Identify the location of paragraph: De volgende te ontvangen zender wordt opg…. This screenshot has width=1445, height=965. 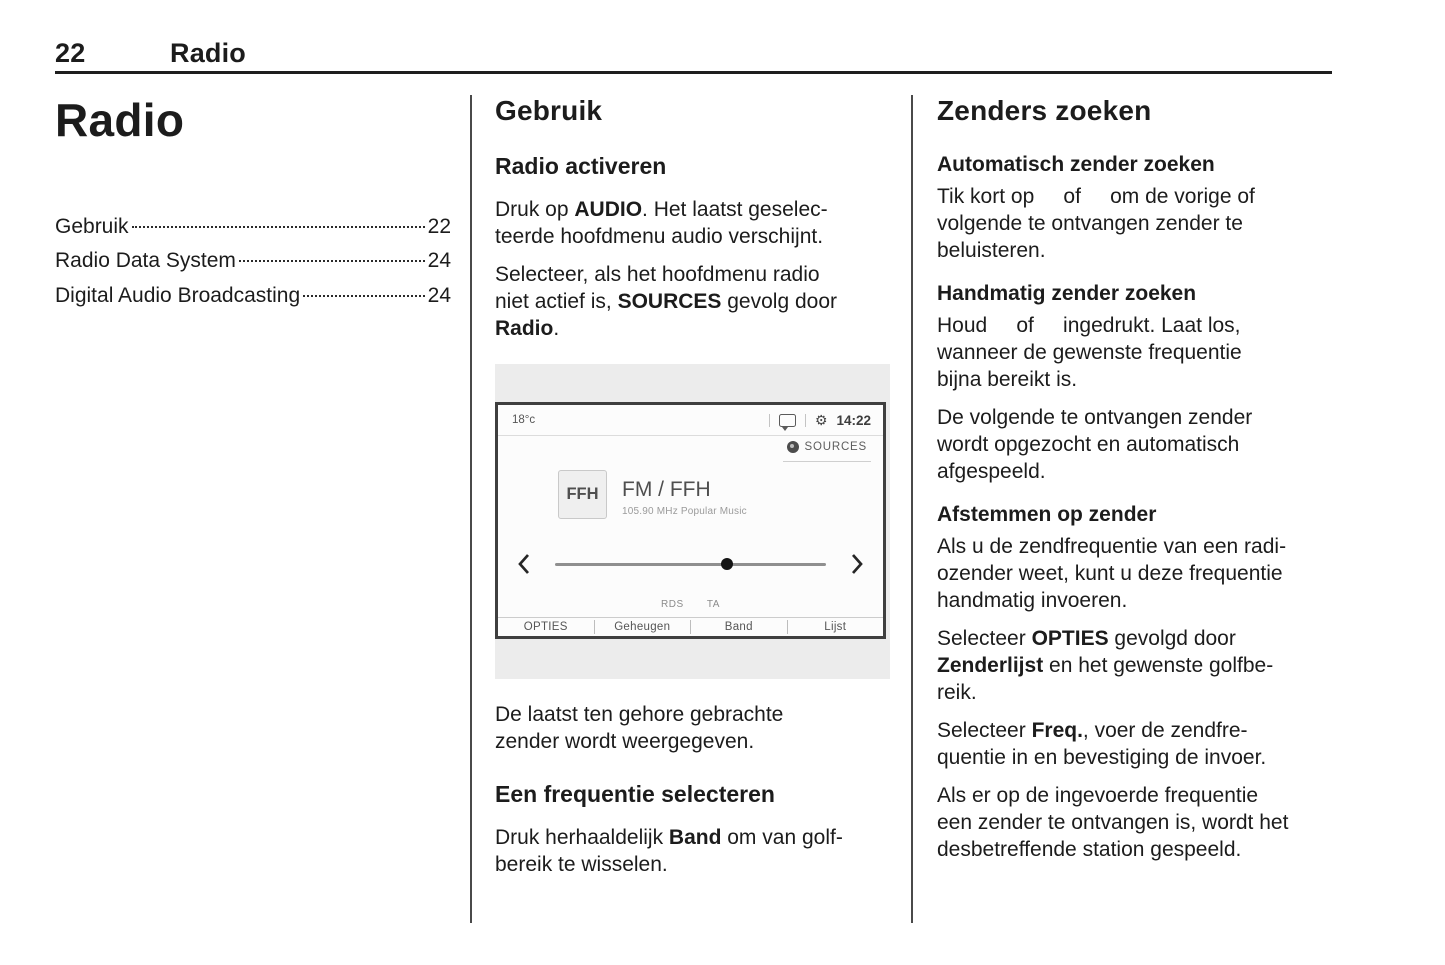
(1095, 444).